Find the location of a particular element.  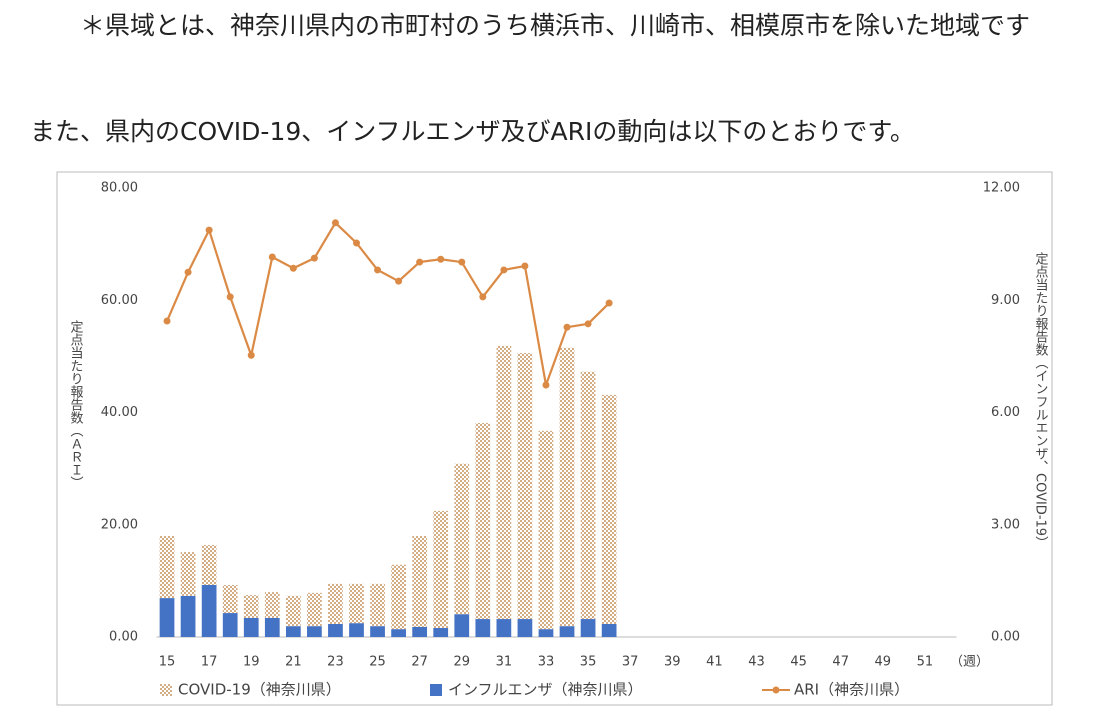

x-tick-label: 19 is located at coordinates (251, 662).